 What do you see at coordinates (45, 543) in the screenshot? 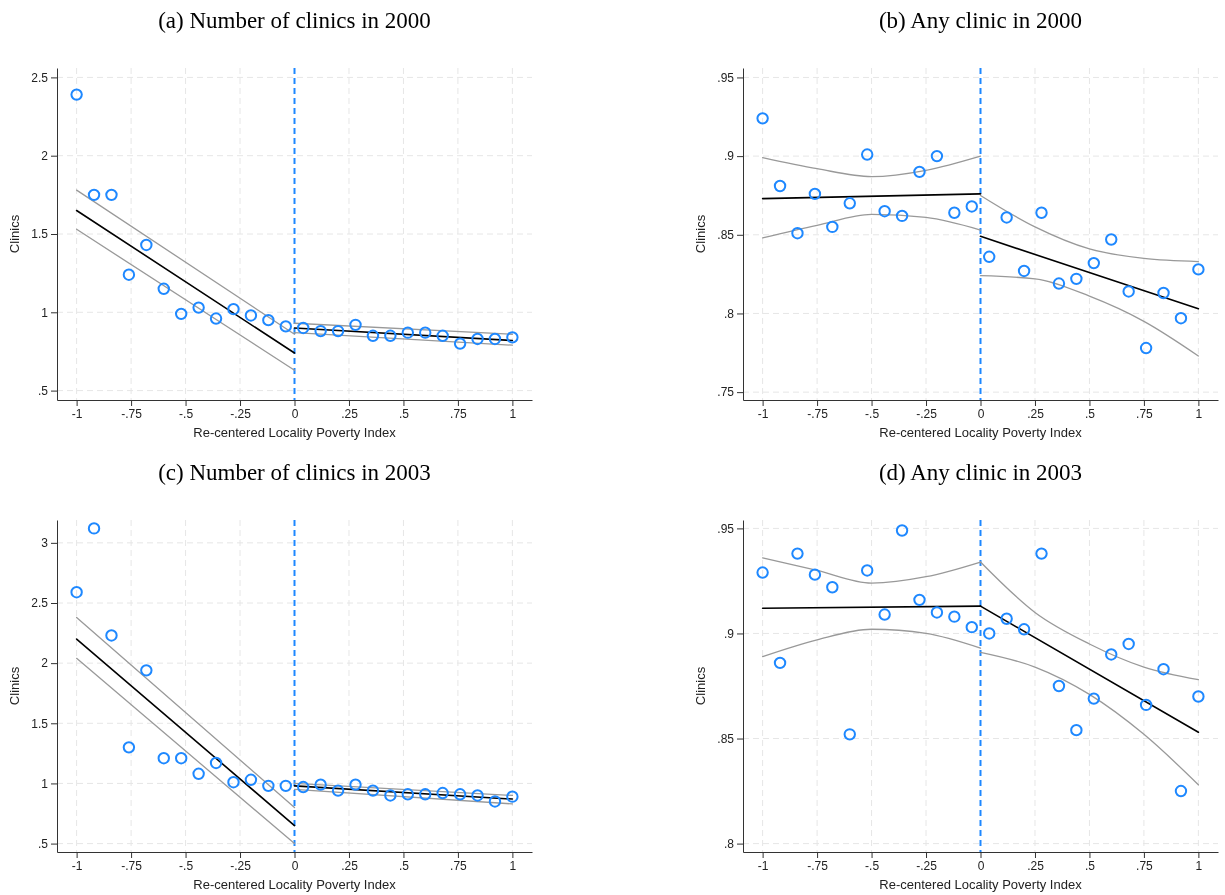
I see `y-tick-label: 3` at bounding box center [45, 543].